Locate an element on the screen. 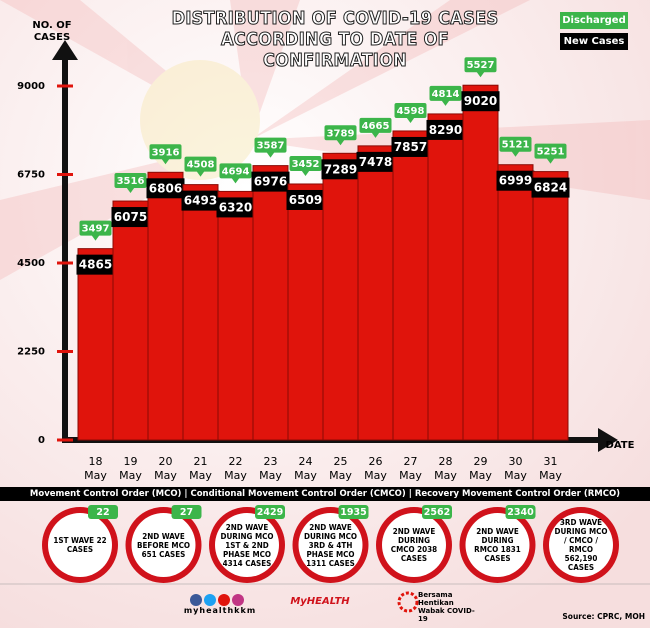 This screenshot has height=628, width=650. x-tick-label: 28 May is located at coordinates (445, 468).